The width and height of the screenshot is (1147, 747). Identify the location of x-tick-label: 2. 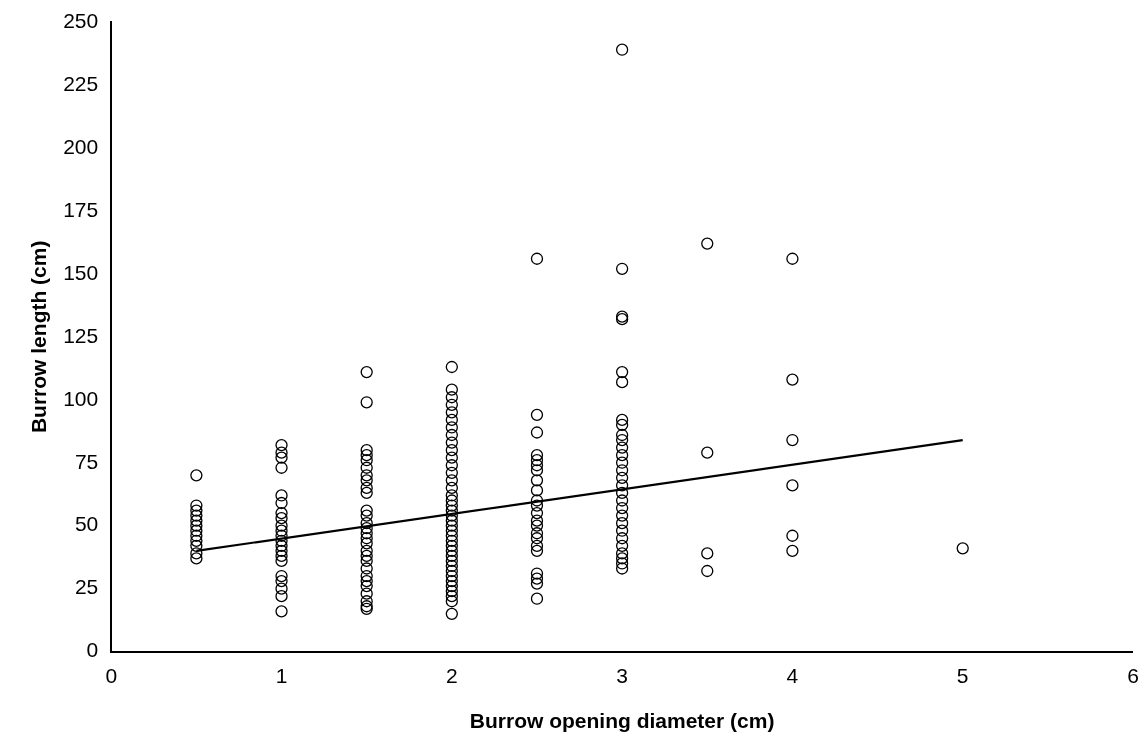
(451, 675).